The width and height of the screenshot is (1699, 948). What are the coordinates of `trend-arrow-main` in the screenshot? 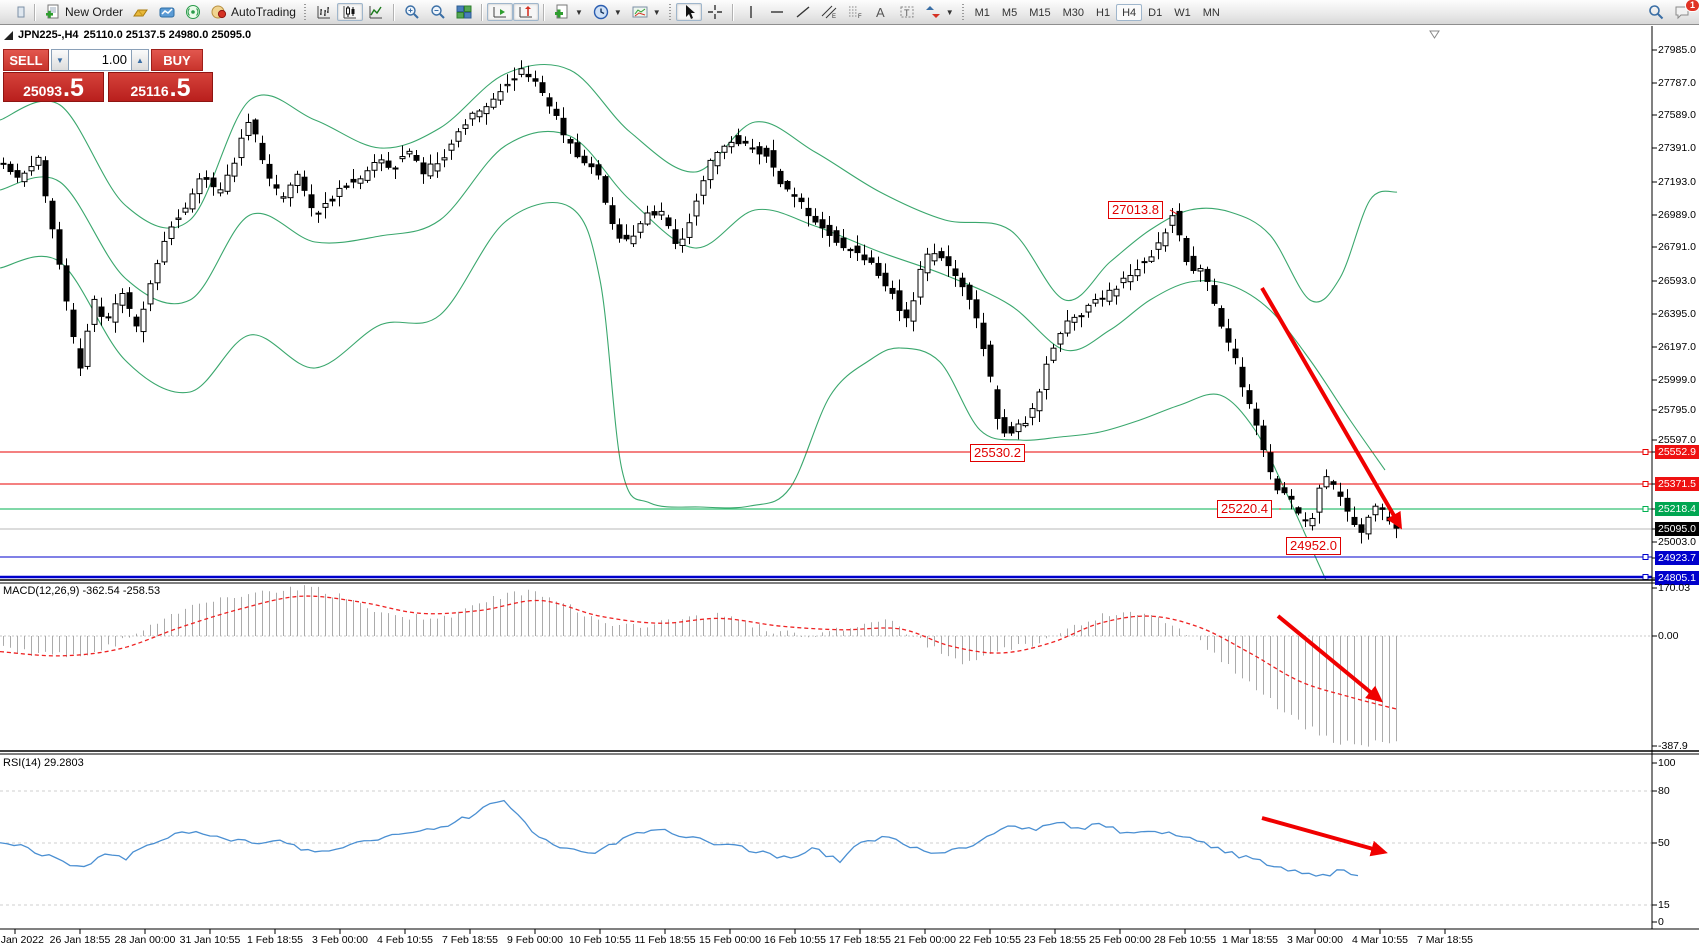 It's located at (1331, 408).